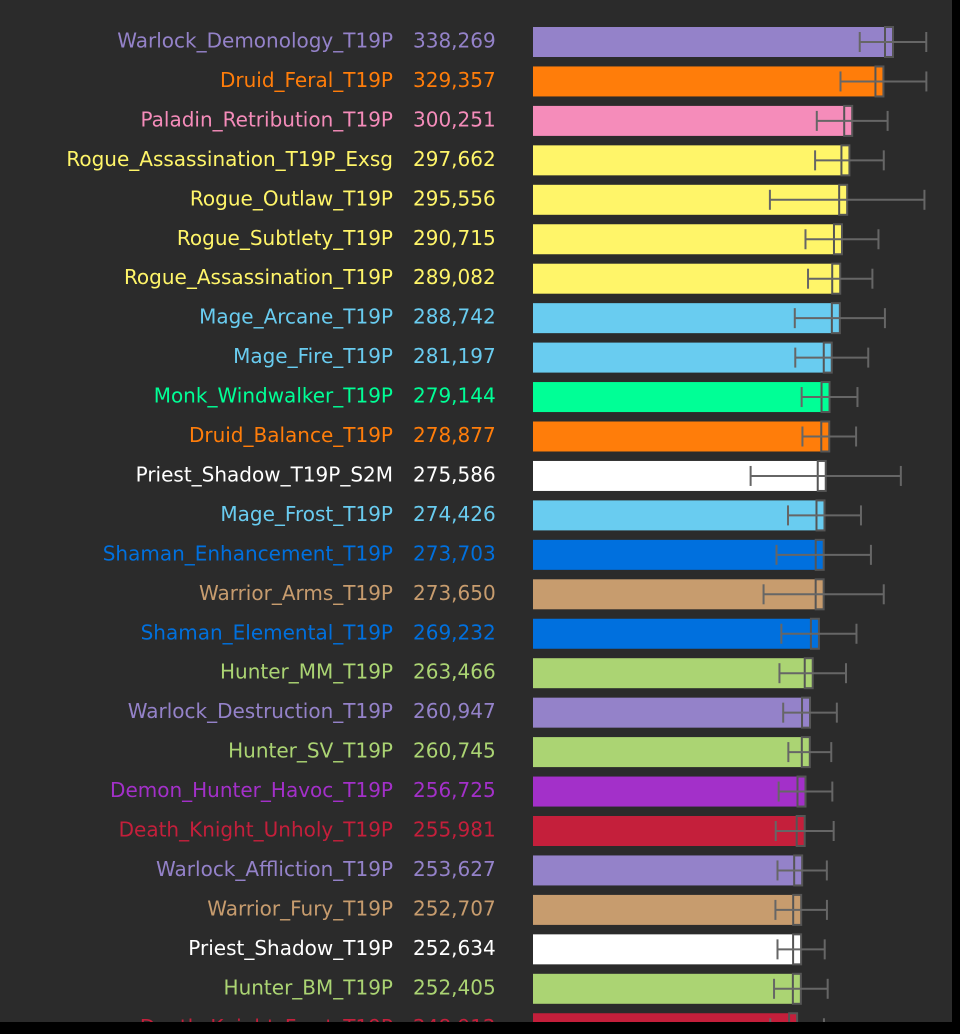 The width and height of the screenshot is (960, 1034). I want to click on value-label: 289,082, so click(454, 277).